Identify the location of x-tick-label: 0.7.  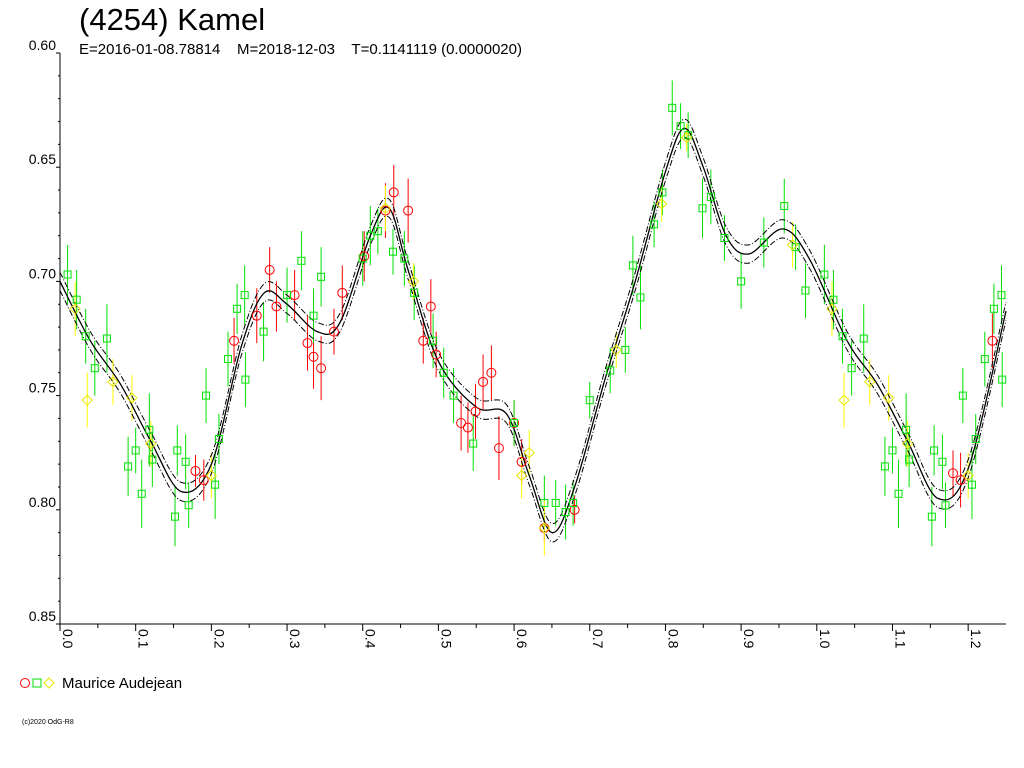
(598, 639).